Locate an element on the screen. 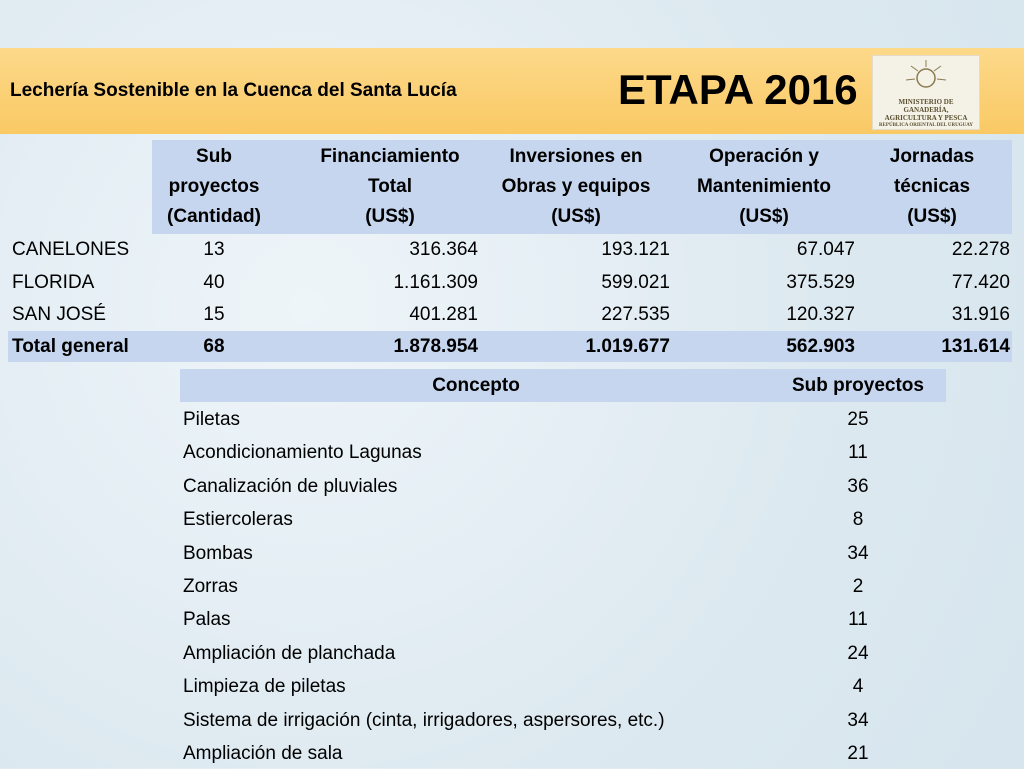 Image resolution: width=1024 pixels, height=769 pixels. cell: 1.161.309 is located at coordinates (435, 282).